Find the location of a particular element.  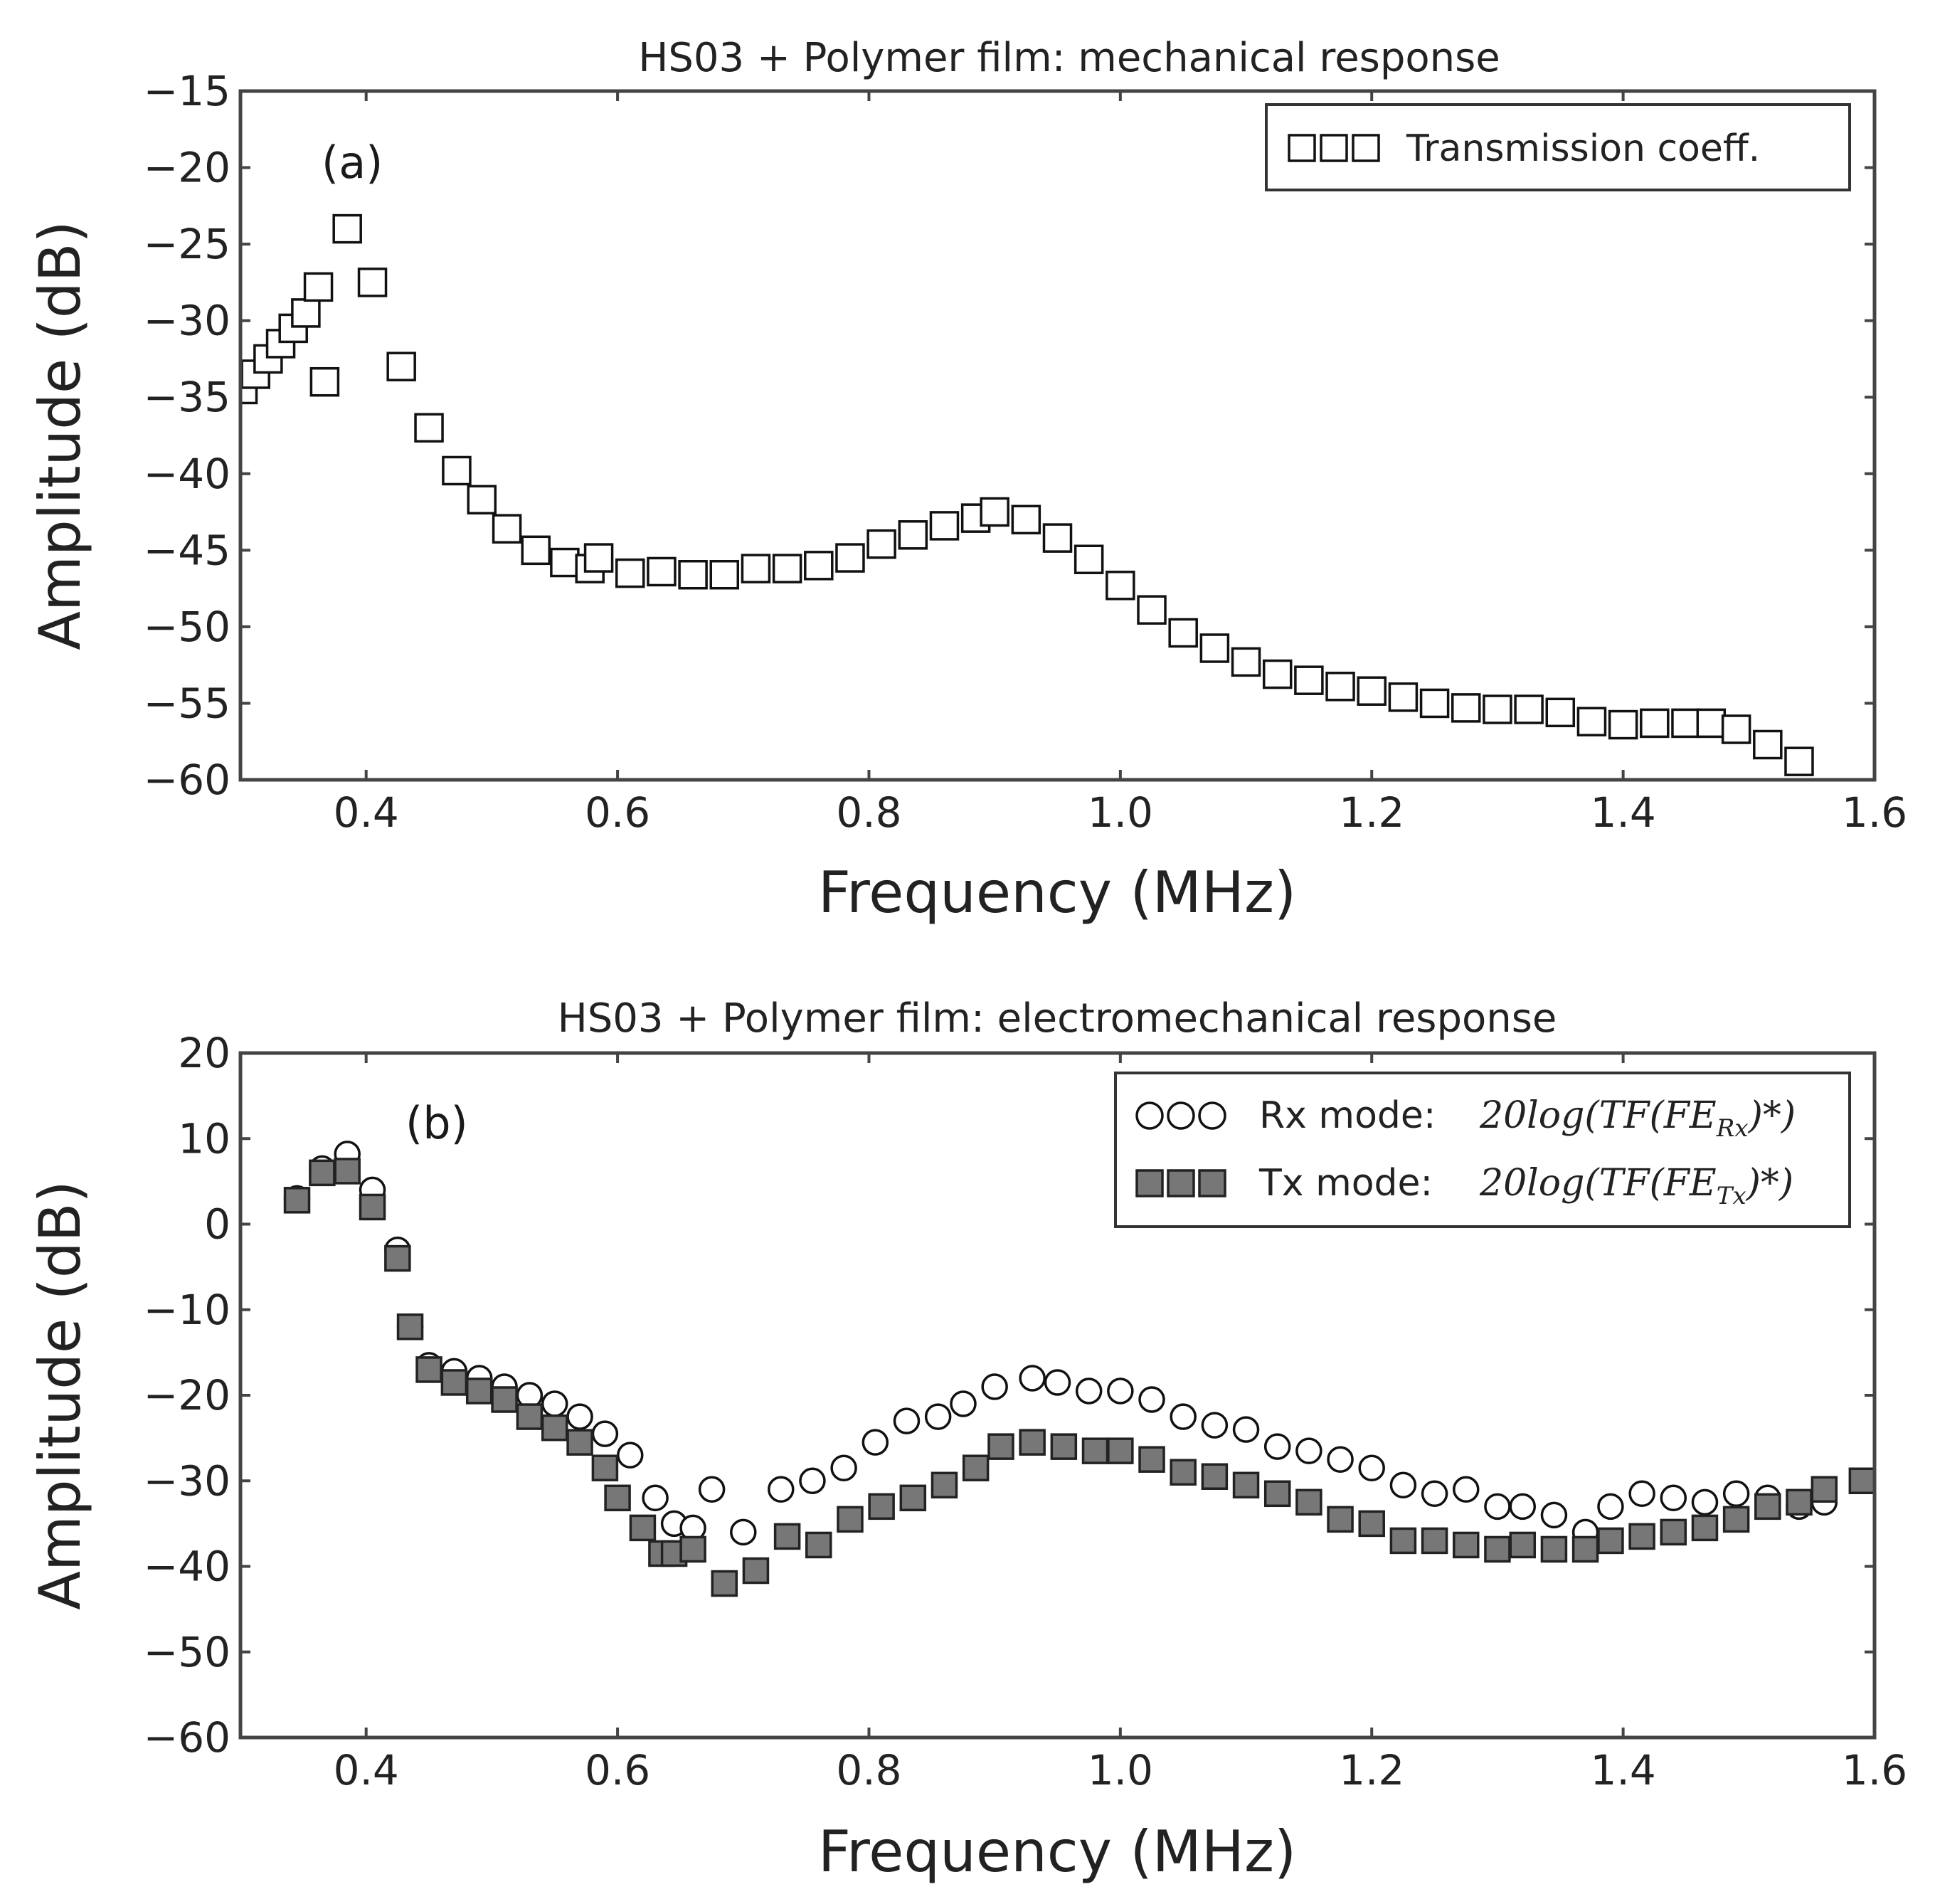

legend-square-filled-marker is located at coordinates (1181, 1183).